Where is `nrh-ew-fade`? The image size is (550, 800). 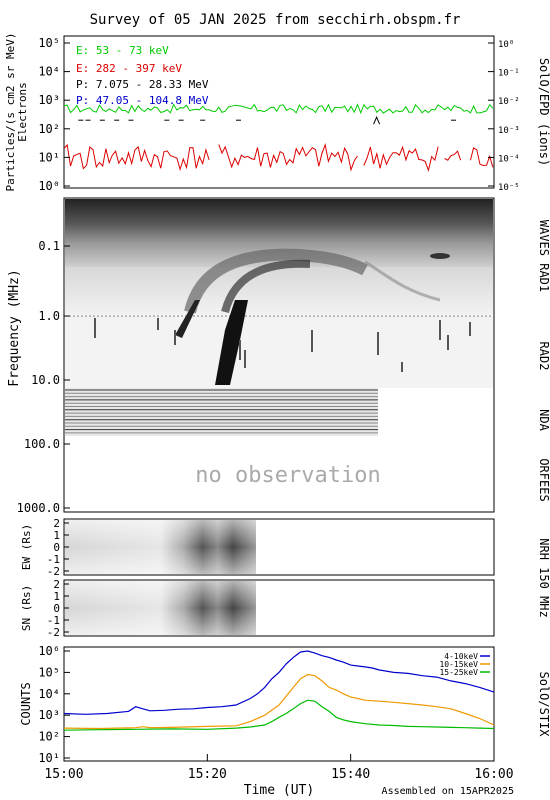
nrh-ew-fade is located at coordinates (160, 547).